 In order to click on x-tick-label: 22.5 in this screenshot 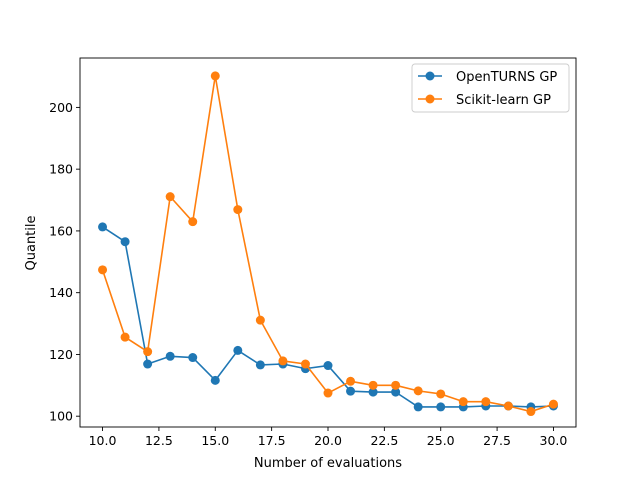, I will do `click(384, 440)`.